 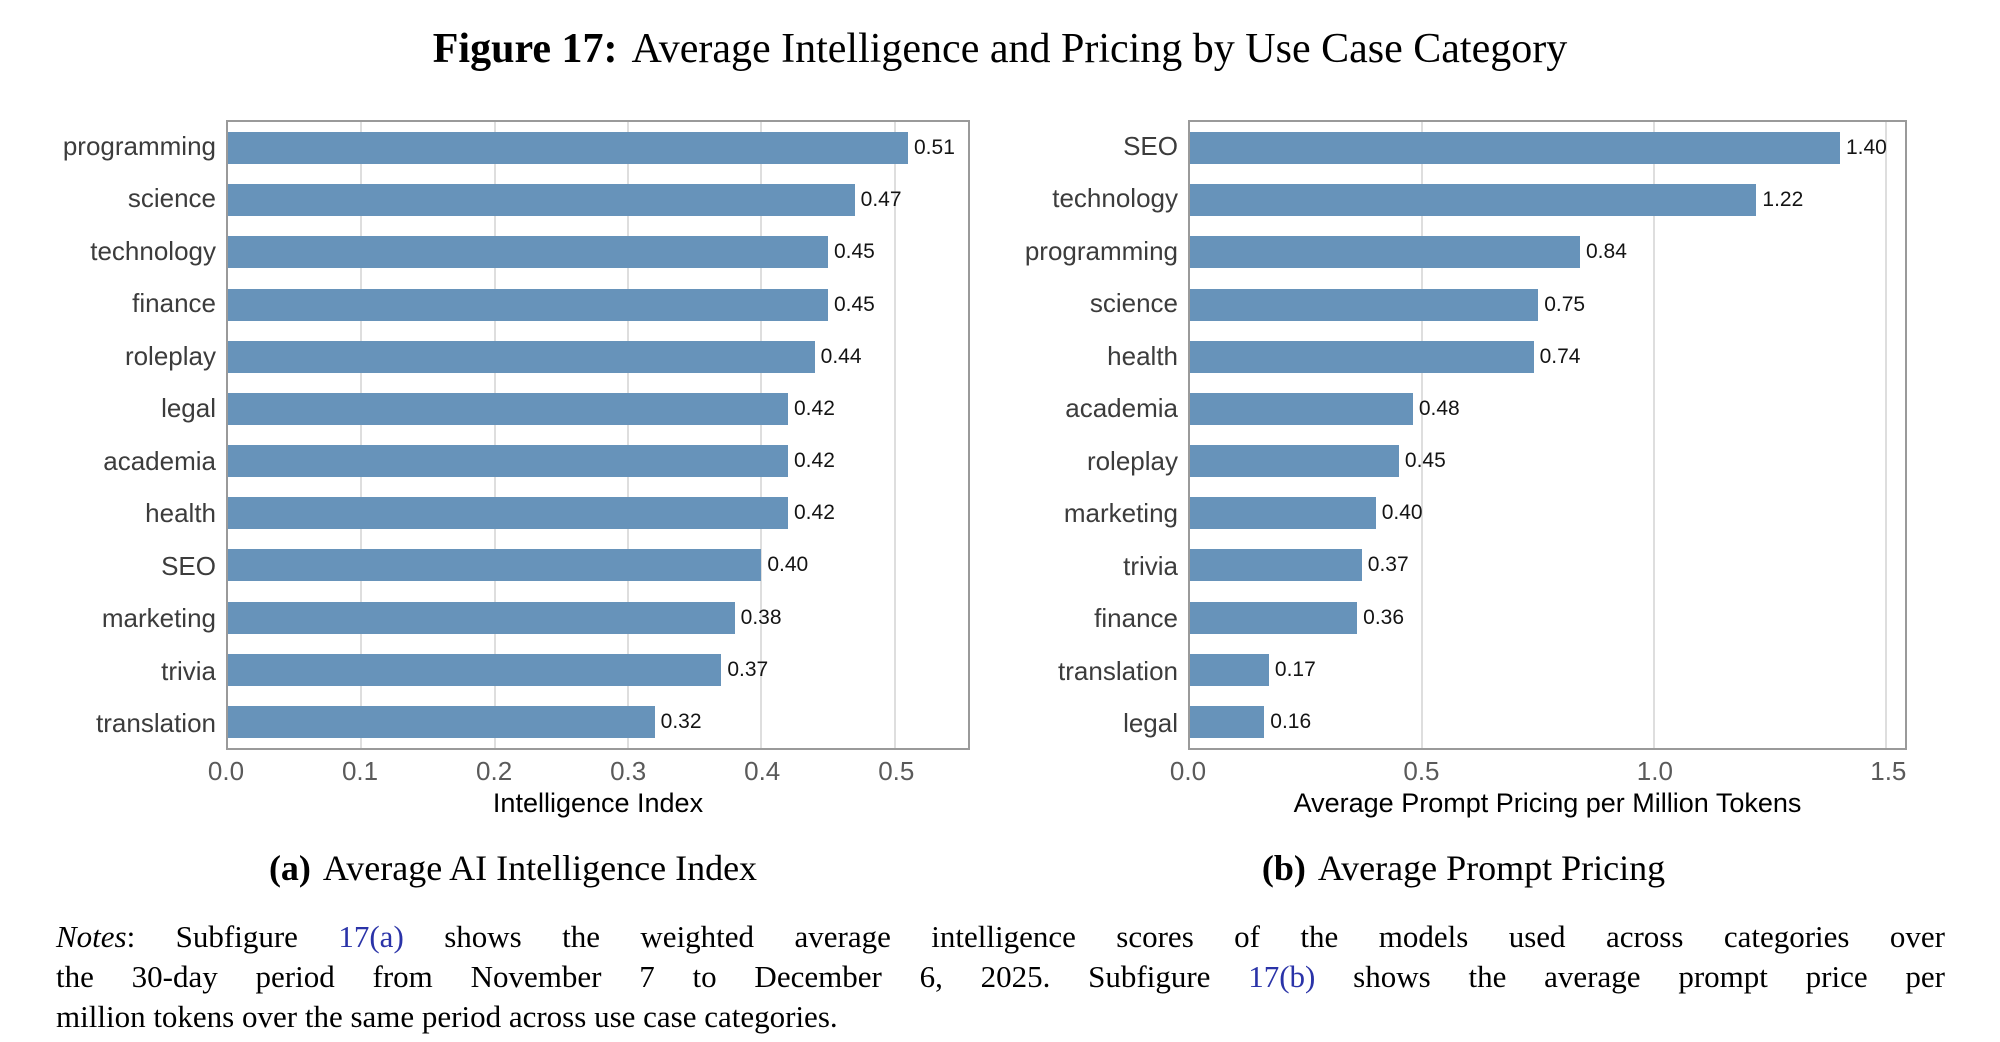 I want to click on bar-value-legal: 0.16, so click(x=1291, y=721).